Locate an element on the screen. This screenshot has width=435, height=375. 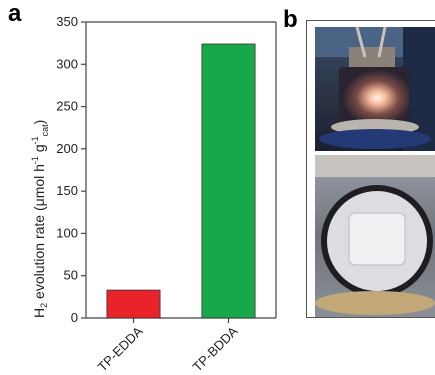
y-axis-title: H2 evolution rate (μmol h-1 g-1cat) is located at coordinates (40, 219).